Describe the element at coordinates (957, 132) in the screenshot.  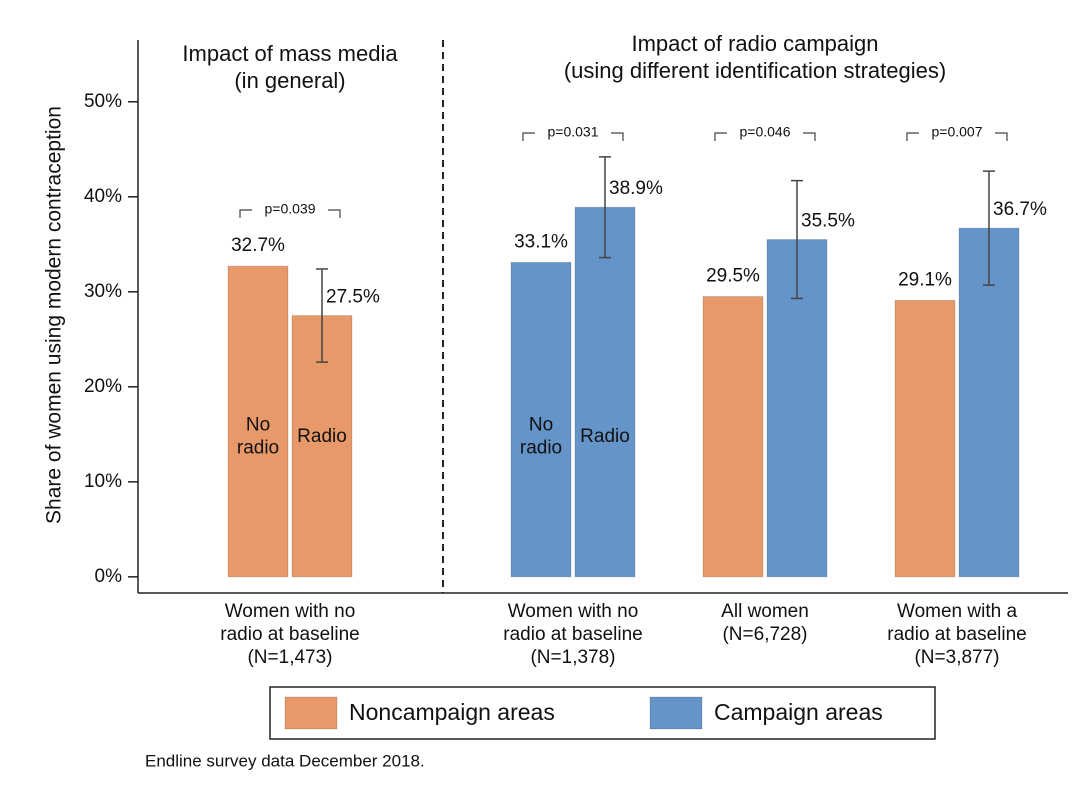
I see `p-value: p=0.007` at that location.